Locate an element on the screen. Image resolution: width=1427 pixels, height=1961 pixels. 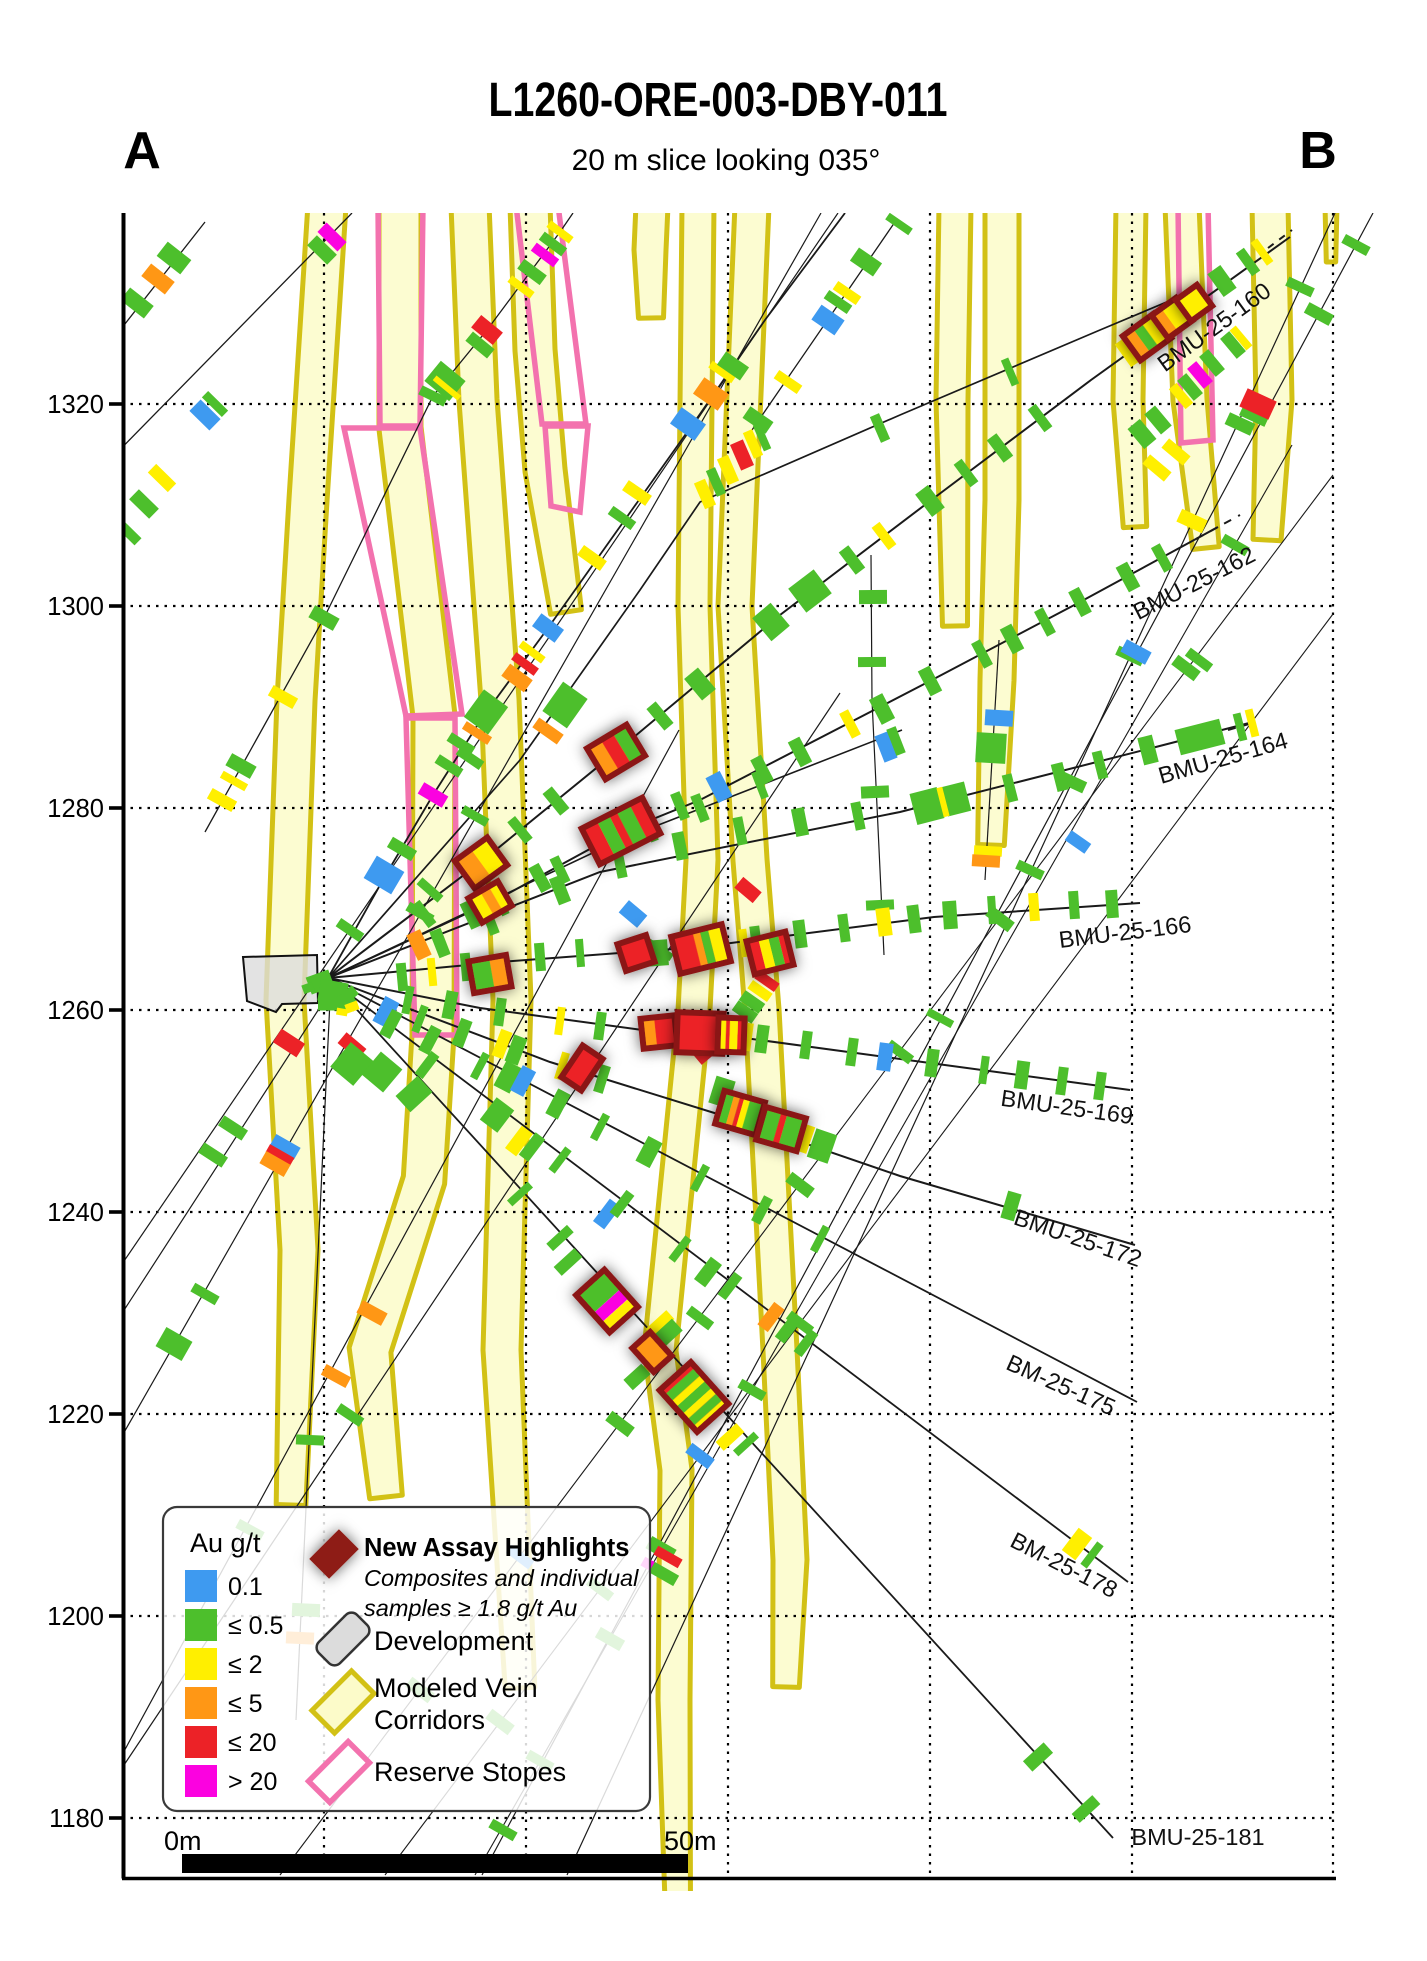
svg-text: ≤ 20 is located at coordinates (252, 1743).